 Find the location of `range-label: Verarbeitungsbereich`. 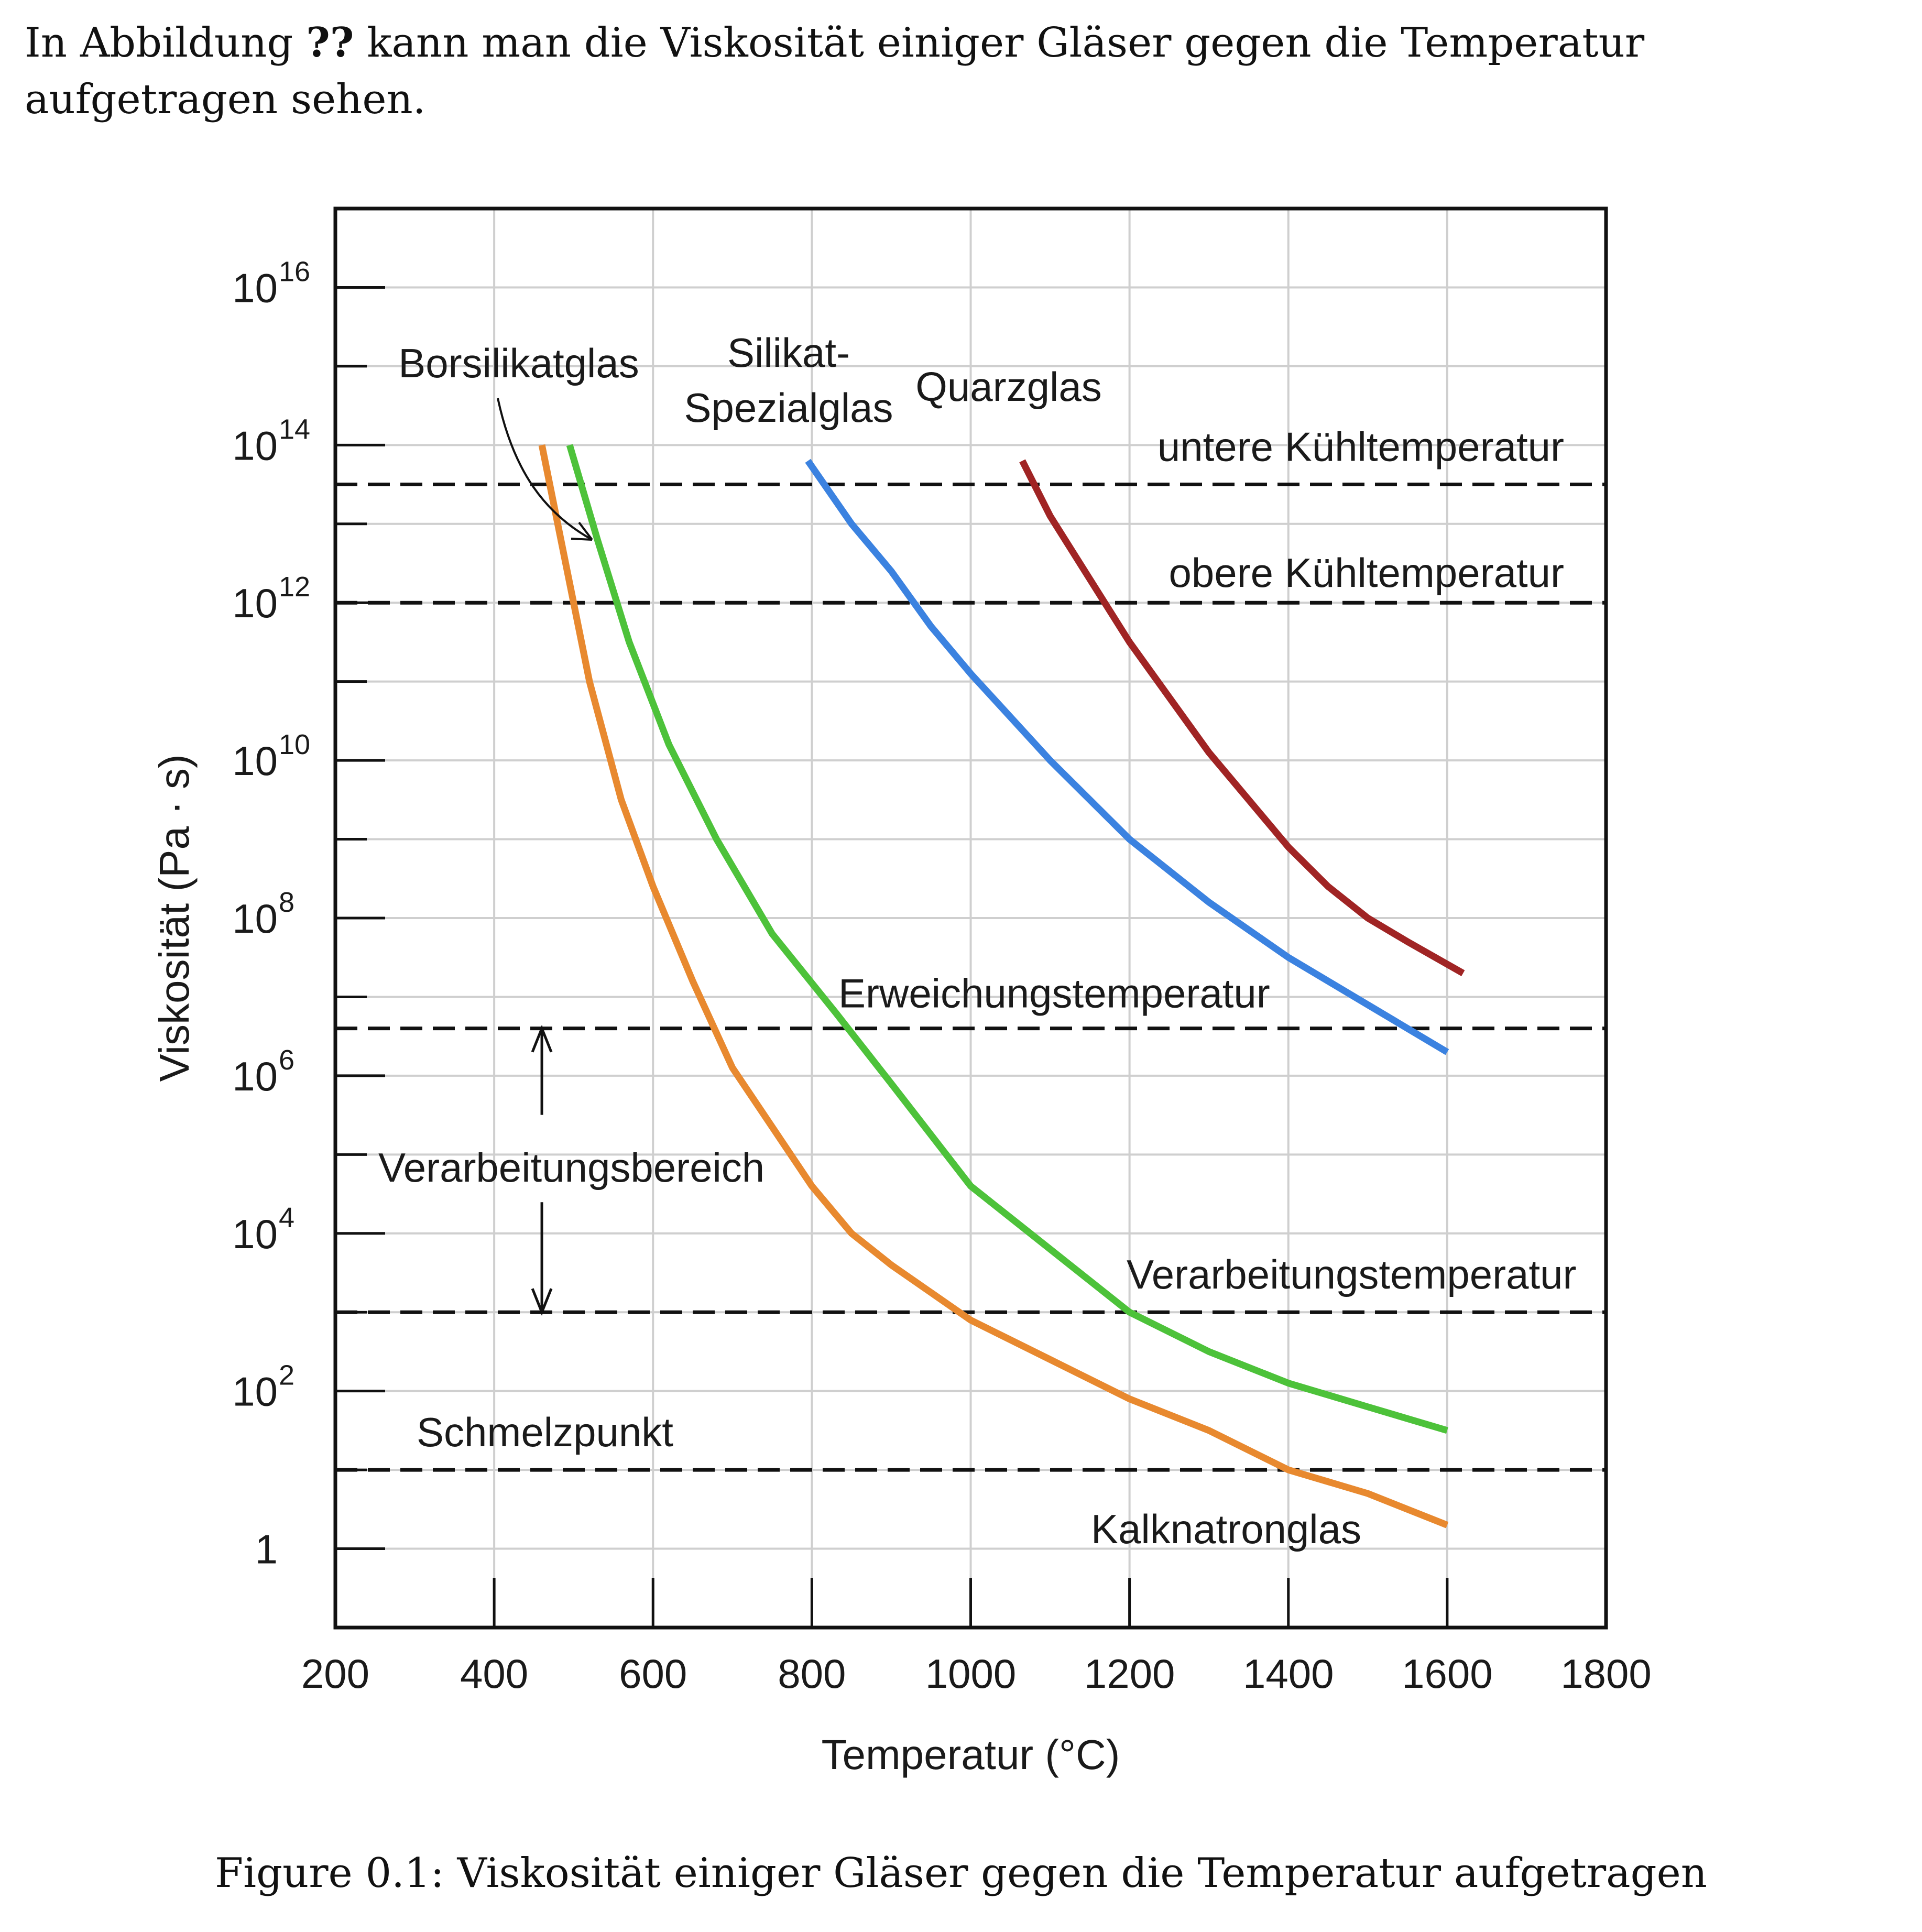

range-label: Verarbeitungsbereich is located at coordinates (571, 1167).